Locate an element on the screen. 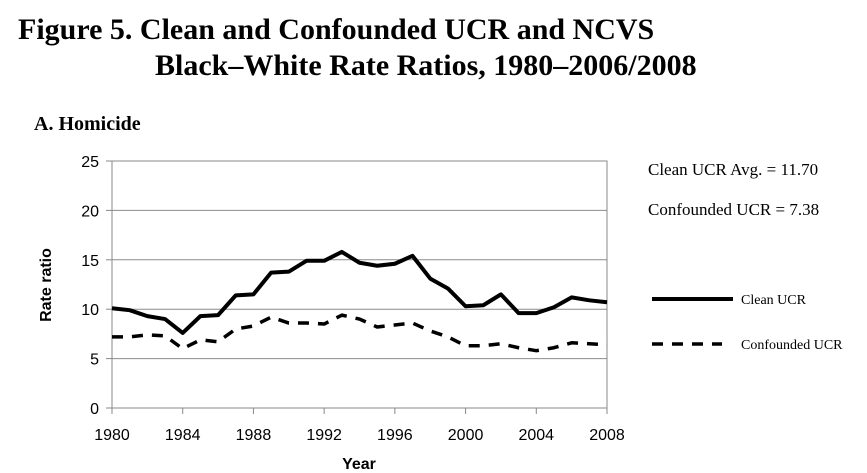  x-tick-label: 2000 is located at coordinates (466, 435).